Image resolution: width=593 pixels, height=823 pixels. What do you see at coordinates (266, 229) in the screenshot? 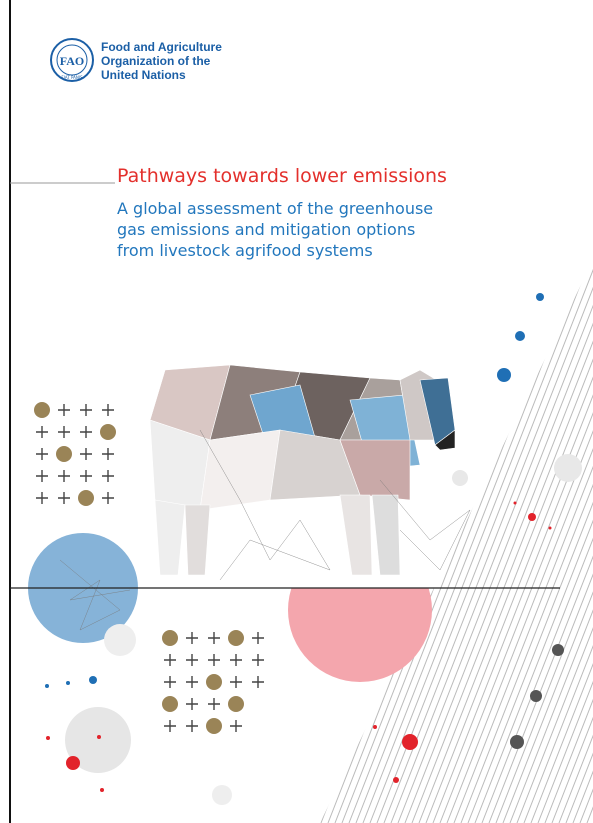
I see `subtitle-line: gas emissions and mitigation options` at bounding box center [266, 229].